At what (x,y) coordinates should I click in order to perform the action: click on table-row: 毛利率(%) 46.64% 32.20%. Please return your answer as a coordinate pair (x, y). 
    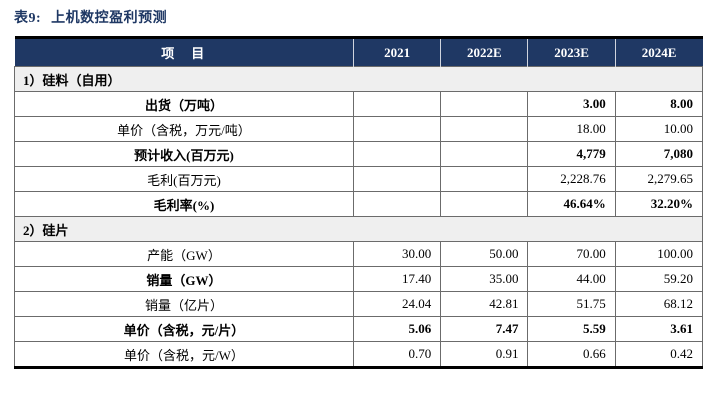
    Looking at the image, I should click on (359, 204).